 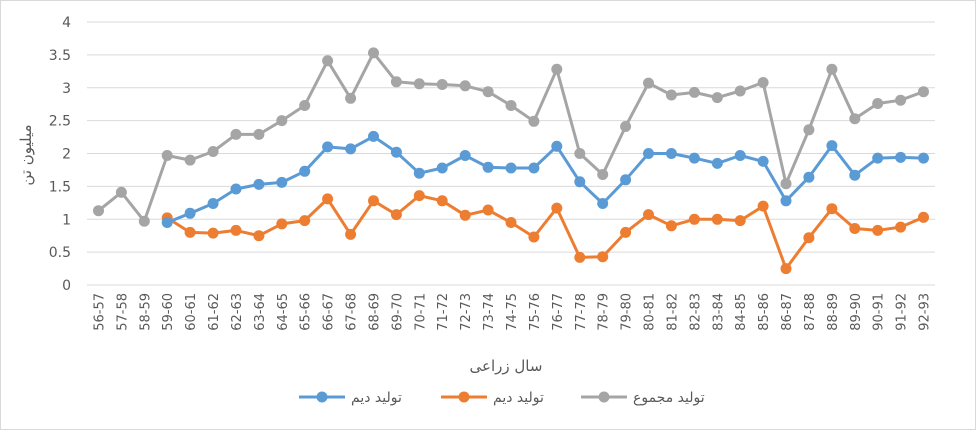 I want to click on legend-item: تولید مجموع, so click(x=643, y=398).